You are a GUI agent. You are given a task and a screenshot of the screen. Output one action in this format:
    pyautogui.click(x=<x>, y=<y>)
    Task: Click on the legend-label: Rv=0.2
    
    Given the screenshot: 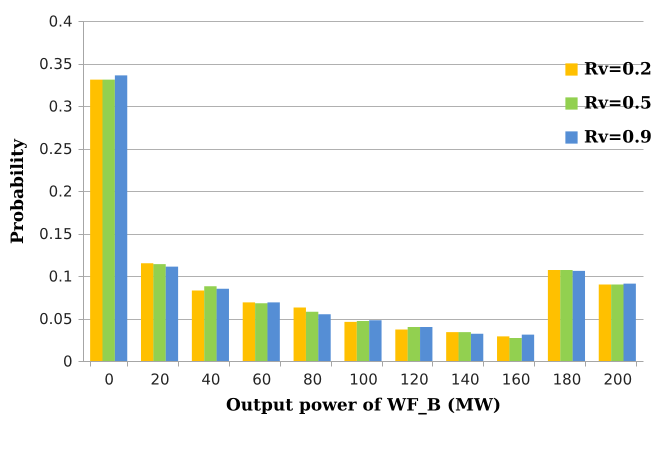 What is the action you would take?
    pyautogui.click(x=618, y=70)
    